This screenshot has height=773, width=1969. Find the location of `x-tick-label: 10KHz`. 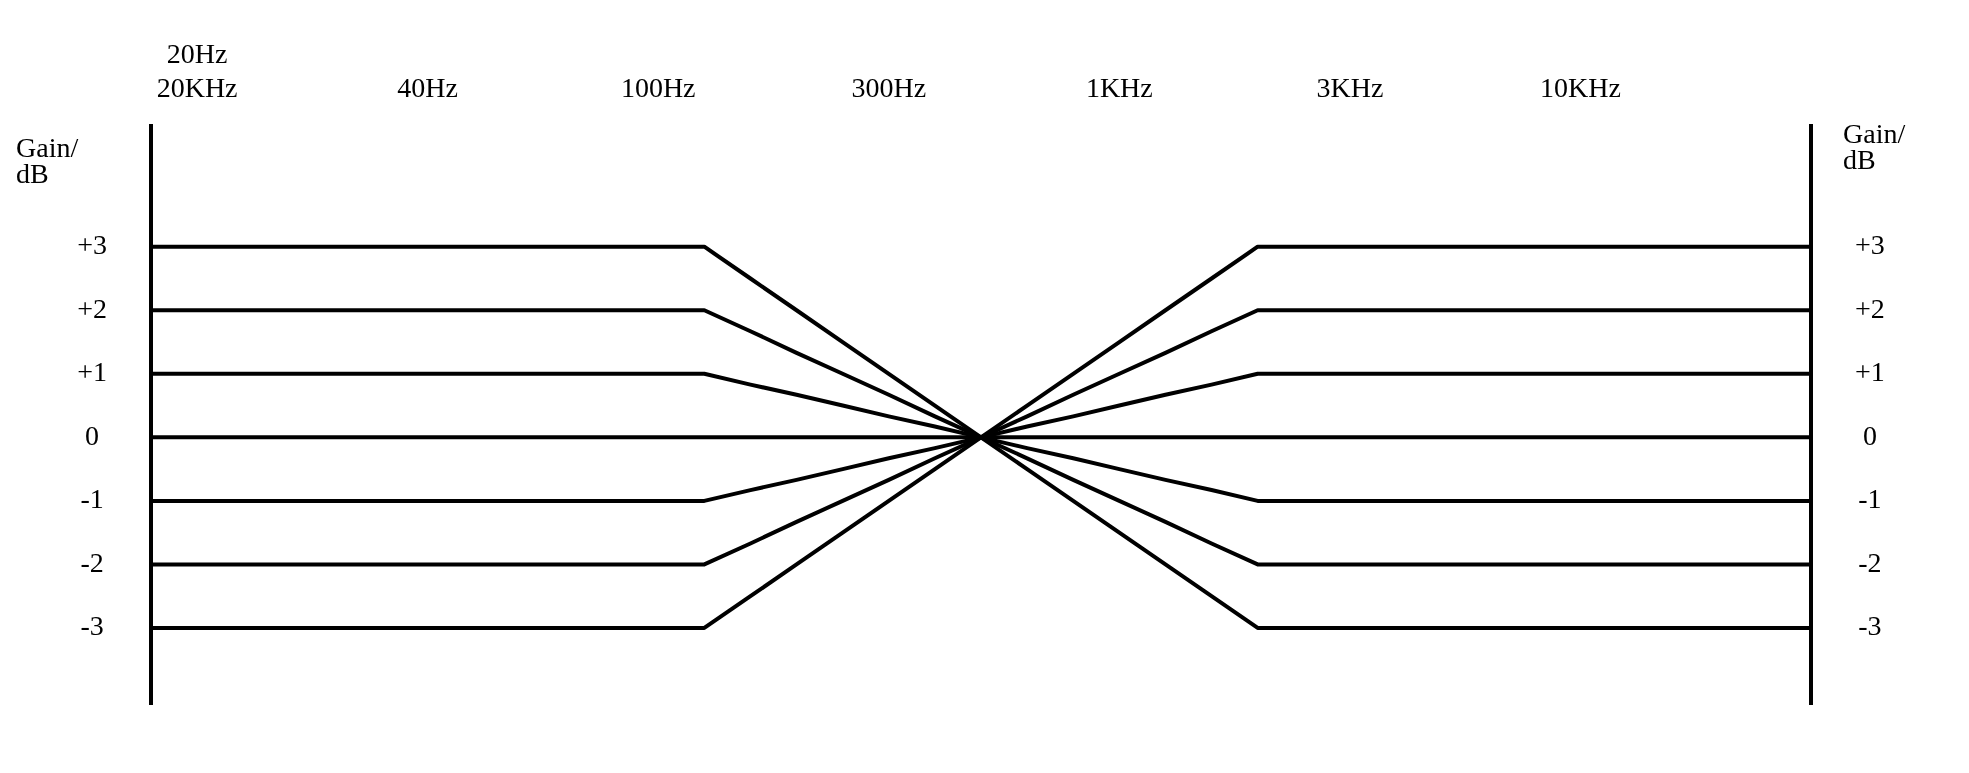

x-tick-label: 10KHz is located at coordinates (1580, 87).